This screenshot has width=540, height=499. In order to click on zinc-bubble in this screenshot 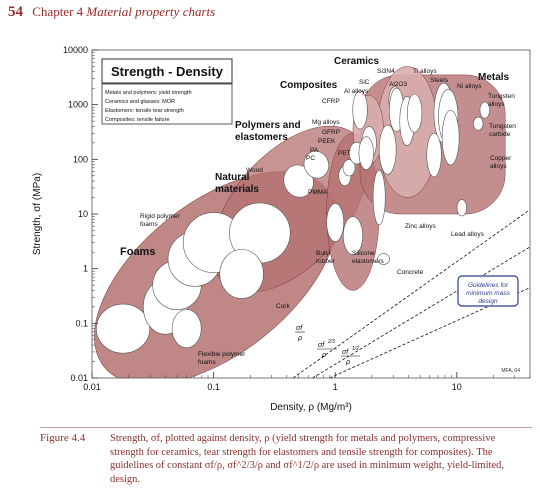, I will do `click(434, 155)`.